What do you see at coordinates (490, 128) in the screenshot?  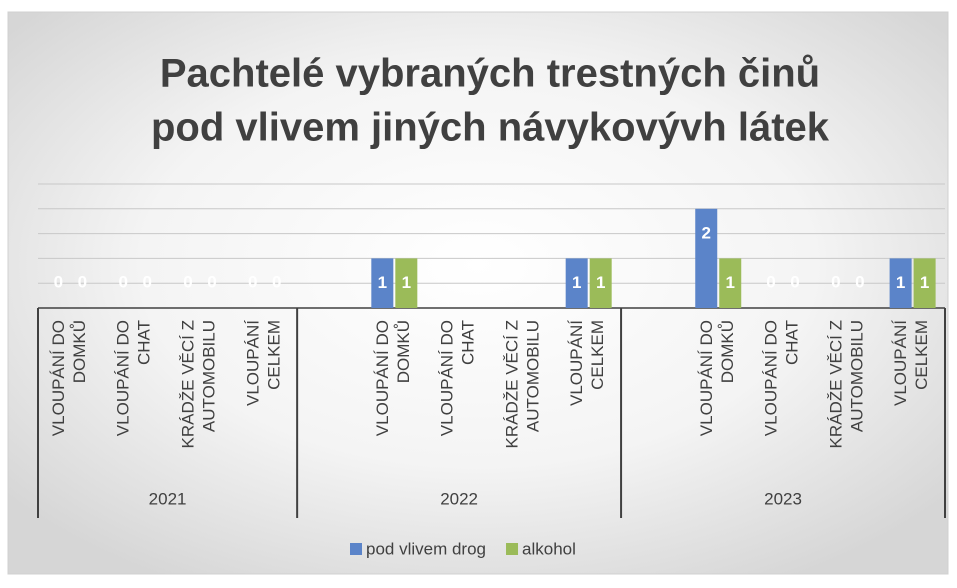 I see `chart-title: pod vlivem jiných návykovývh látek` at bounding box center [490, 128].